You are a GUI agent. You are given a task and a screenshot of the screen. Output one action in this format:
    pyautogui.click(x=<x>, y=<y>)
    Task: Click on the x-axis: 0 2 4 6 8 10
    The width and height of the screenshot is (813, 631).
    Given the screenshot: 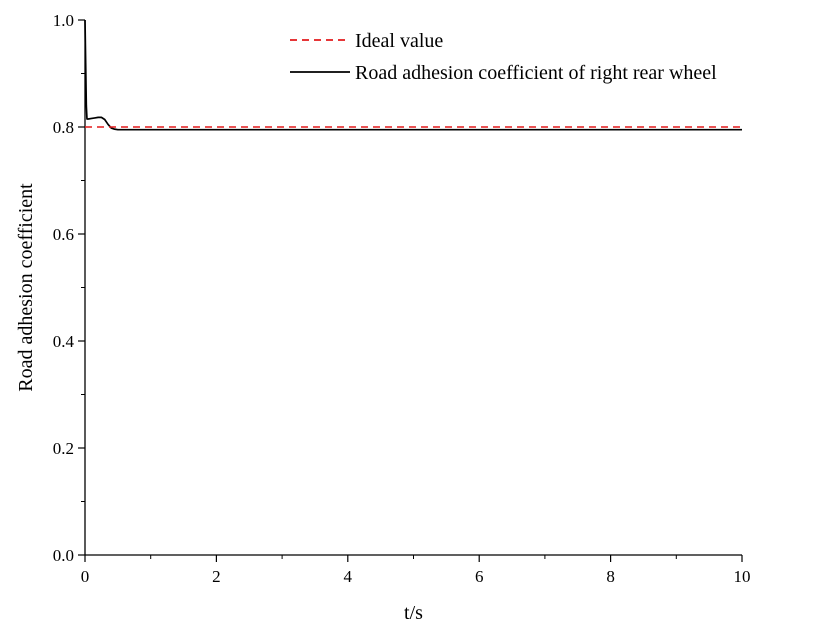 What is the action you would take?
    pyautogui.click(x=416, y=570)
    